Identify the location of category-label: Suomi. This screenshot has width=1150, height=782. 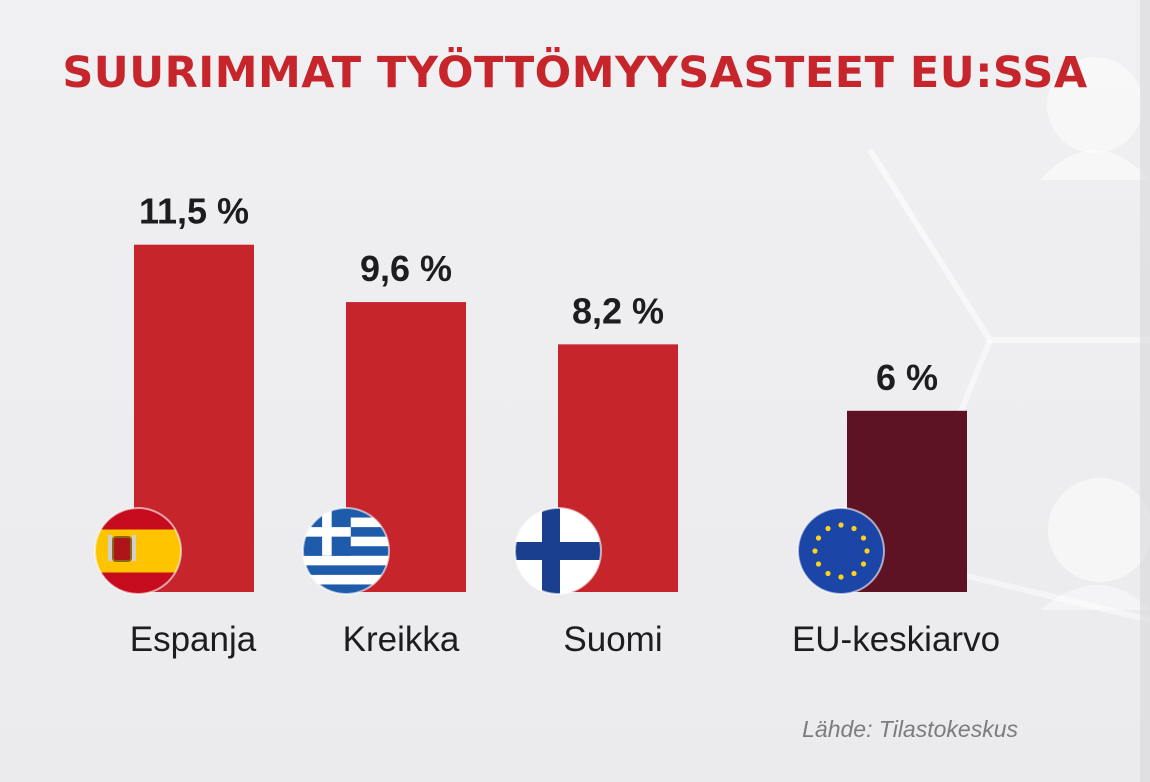
(612, 639).